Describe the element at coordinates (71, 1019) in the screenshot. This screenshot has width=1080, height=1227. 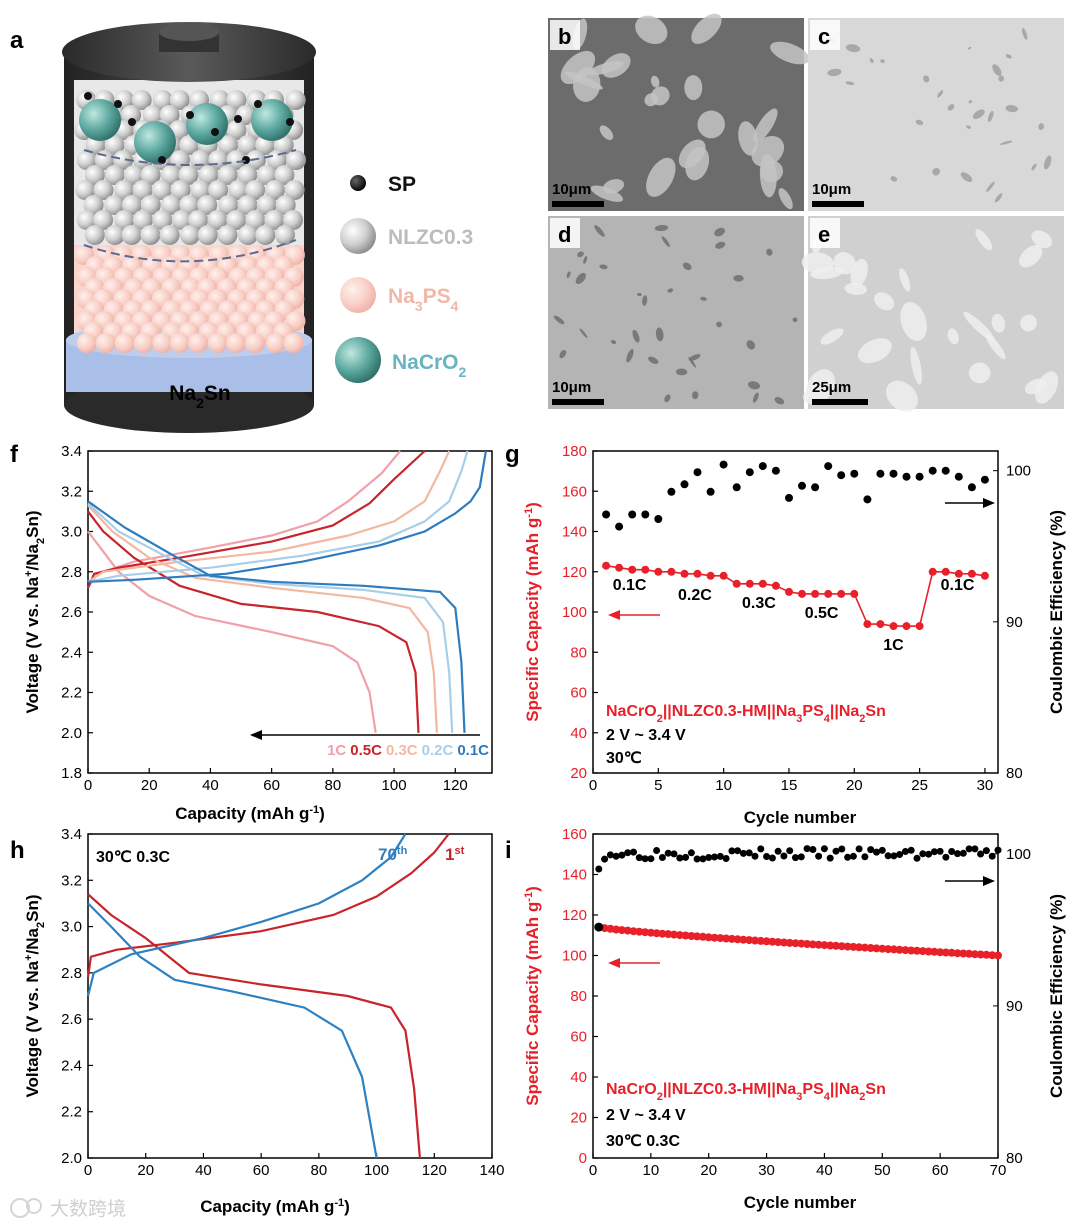
I see `y-tick-label: 2.6` at that location.